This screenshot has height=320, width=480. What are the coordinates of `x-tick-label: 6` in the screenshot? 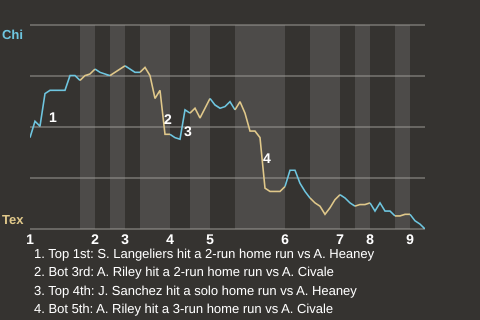 It's located at (285, 239).